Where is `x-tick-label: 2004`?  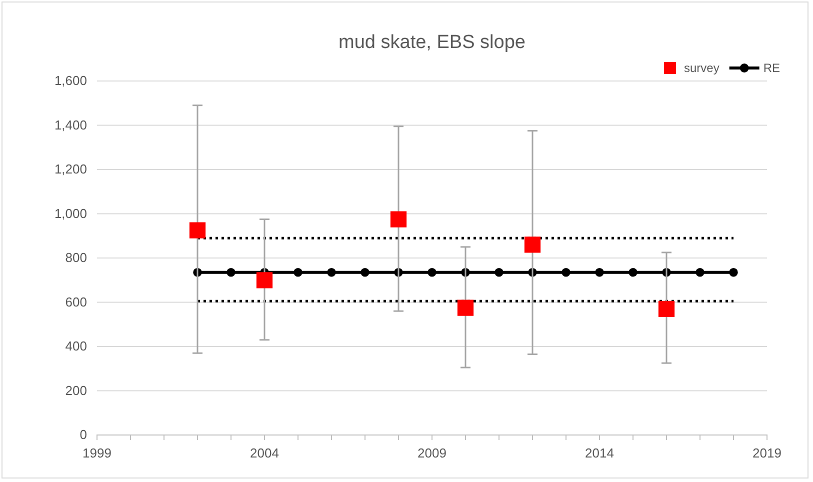 x-tick-label: 2004 is located at coordinates (264, 452).